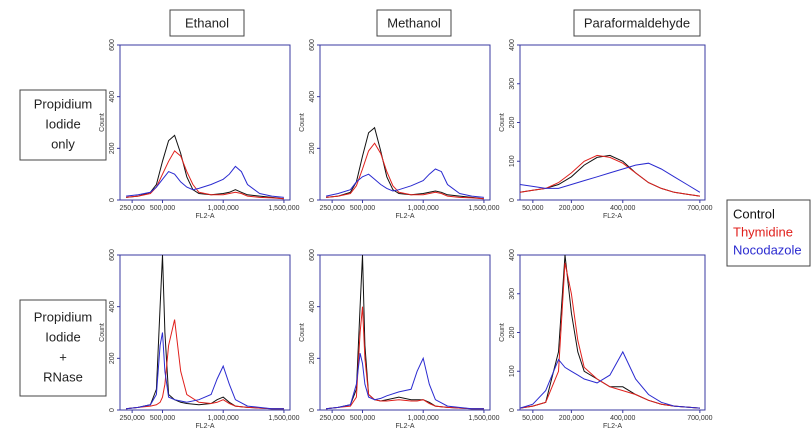 This screenshot has height=430, width=811. Describe the element at coordinates (767, 249) in the screenshot. I see `legend-entry: Nocodazole` at that location.